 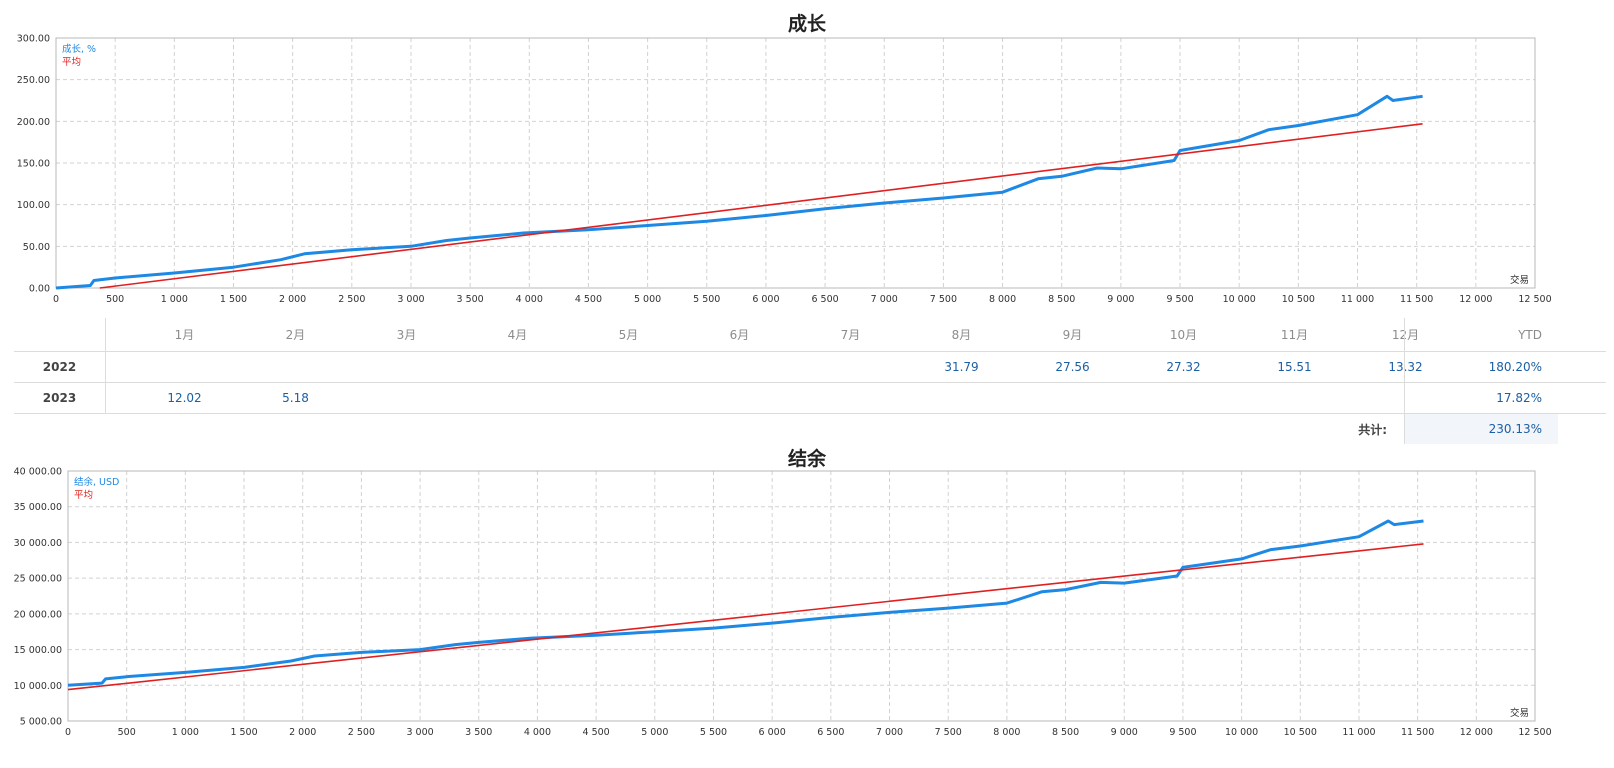 What do you see at coordinates (1534, 299) in the screenshot?
I see `growth-x-tick-label: 12 500` at bounding box center [1534, 299].